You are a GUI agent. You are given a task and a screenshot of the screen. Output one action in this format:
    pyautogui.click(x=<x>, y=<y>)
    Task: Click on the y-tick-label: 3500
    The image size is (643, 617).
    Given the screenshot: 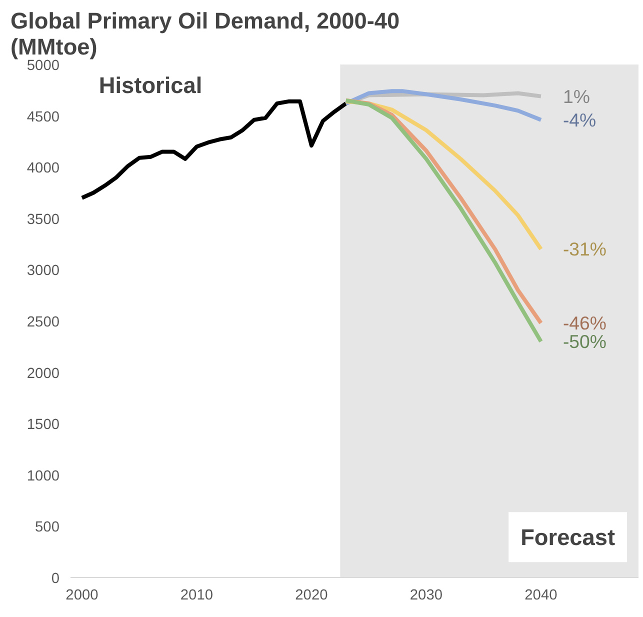 What is the action you would take?
    pyautogui.click(x=43, y=220)
    